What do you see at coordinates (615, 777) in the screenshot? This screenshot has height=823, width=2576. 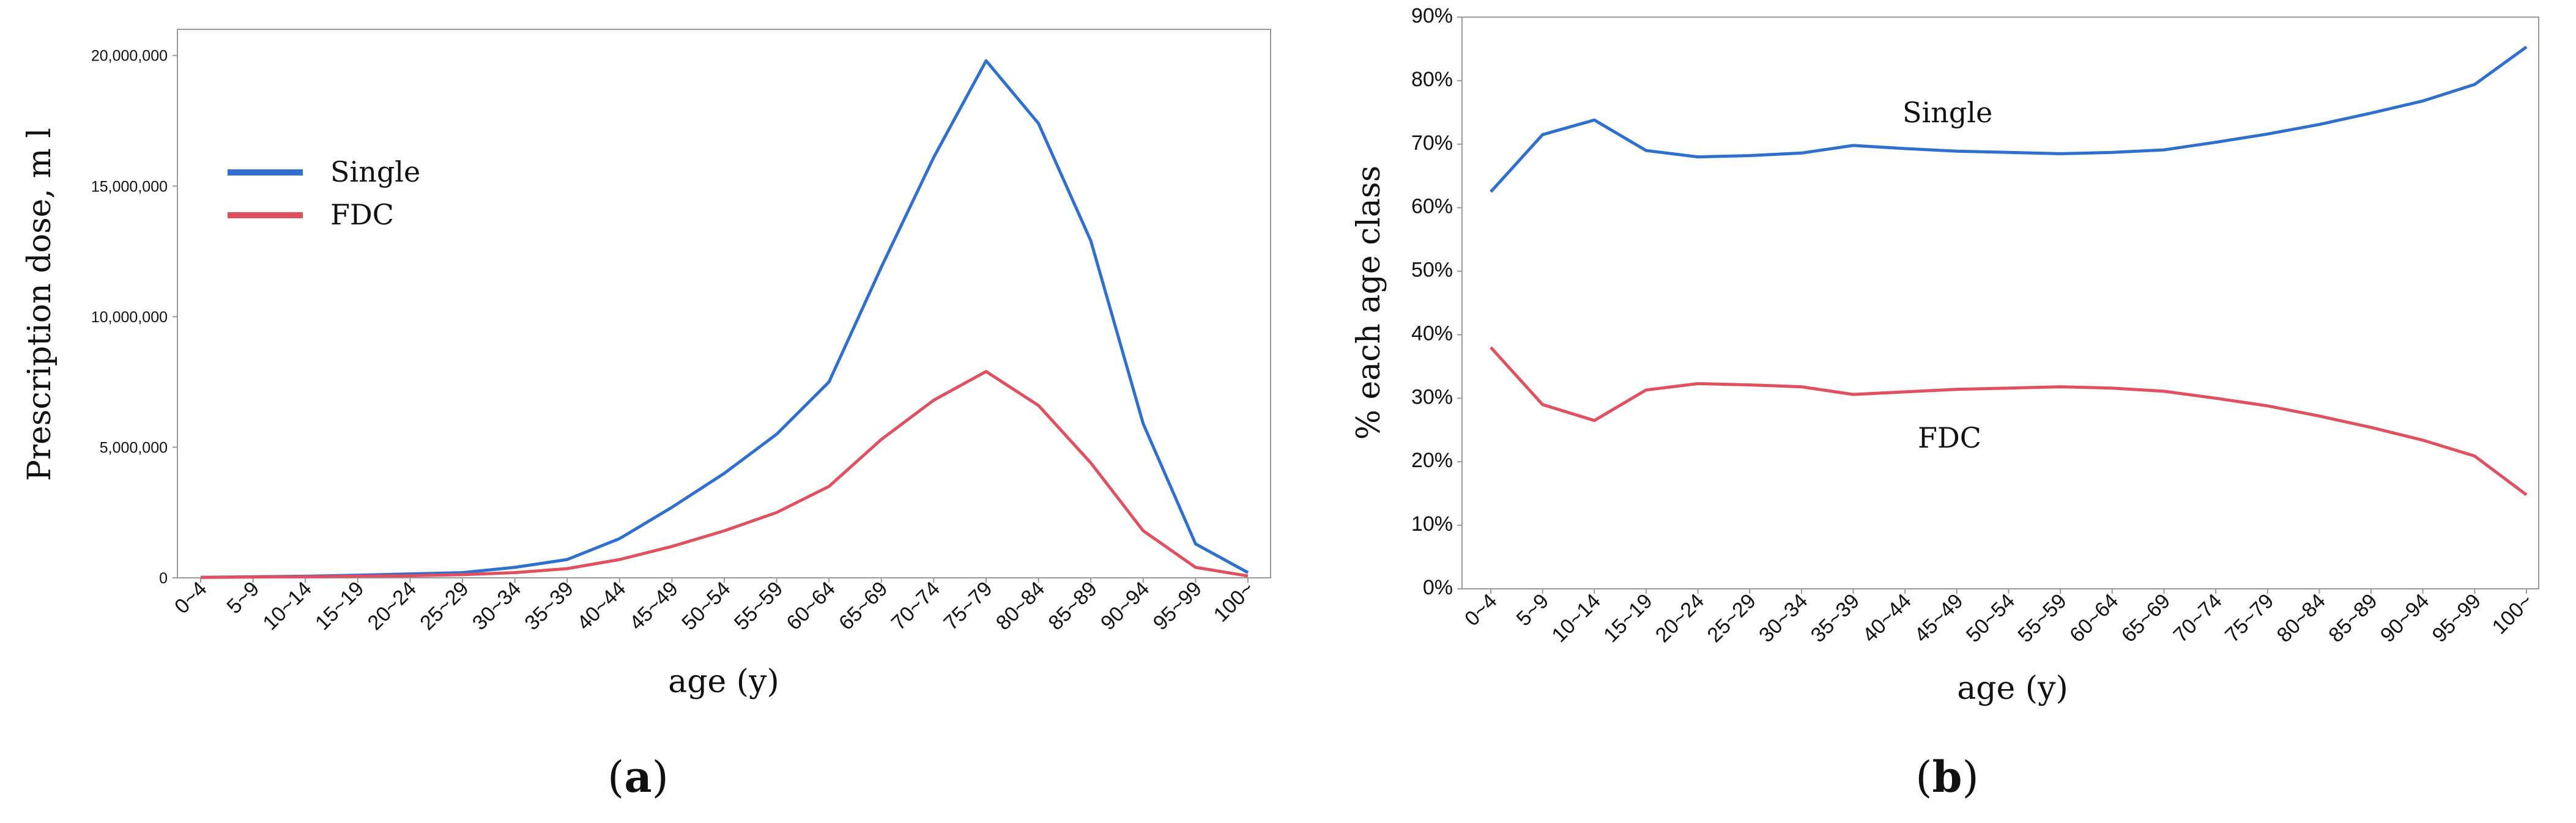 I see `panel-label-a-open: (` at bounding box center [615, 777].